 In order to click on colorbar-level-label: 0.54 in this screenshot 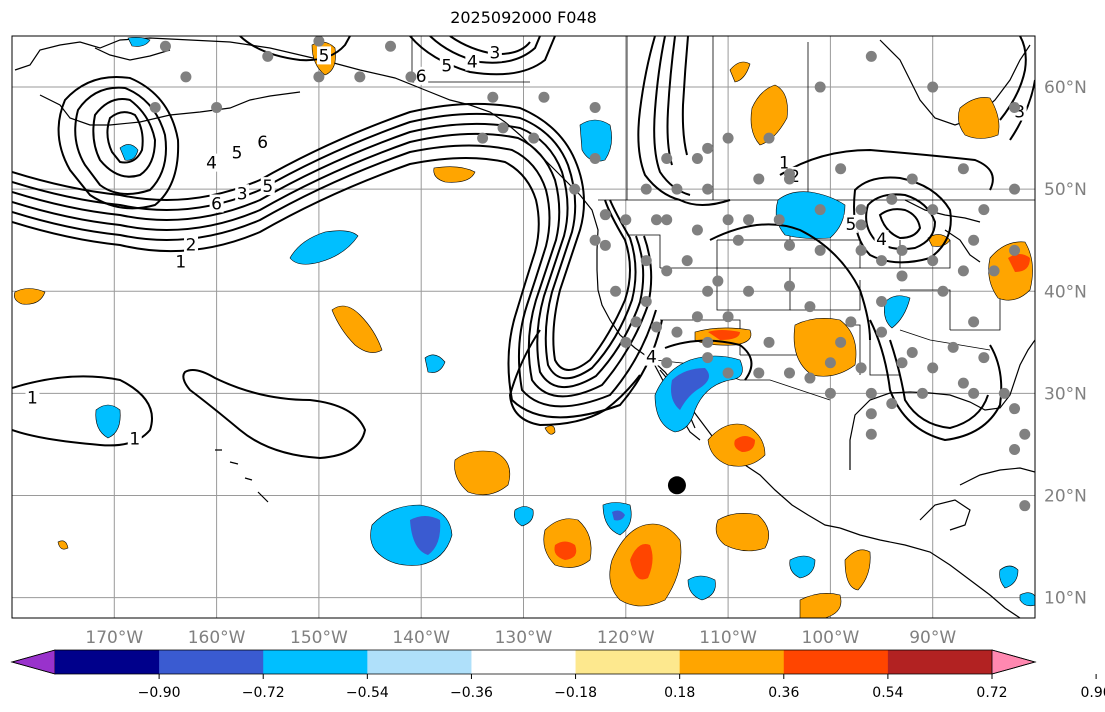, I will do `click(887, 693)`.